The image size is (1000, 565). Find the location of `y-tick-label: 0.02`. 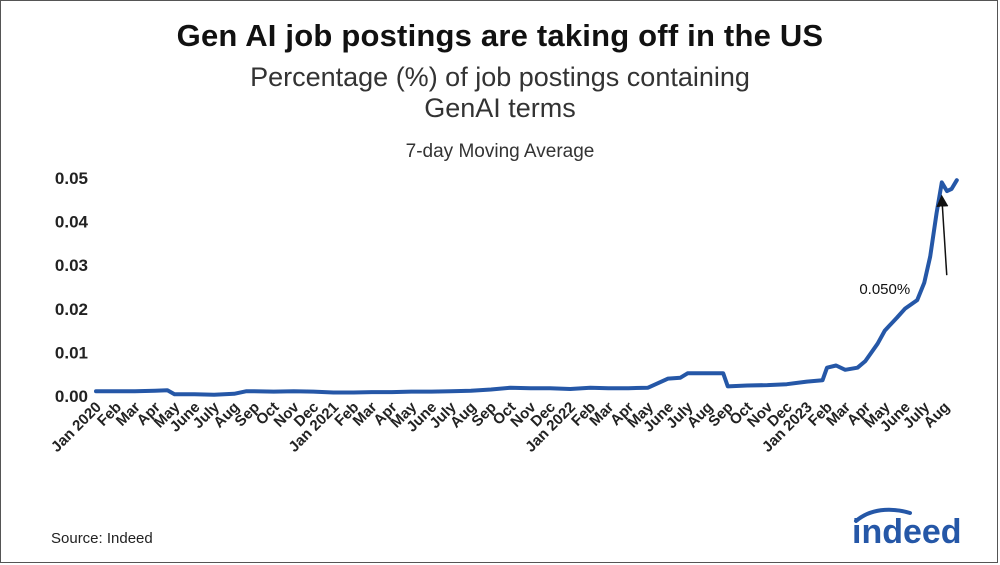

y-tick-label: 0.02 is located at coordinates (71, 309).